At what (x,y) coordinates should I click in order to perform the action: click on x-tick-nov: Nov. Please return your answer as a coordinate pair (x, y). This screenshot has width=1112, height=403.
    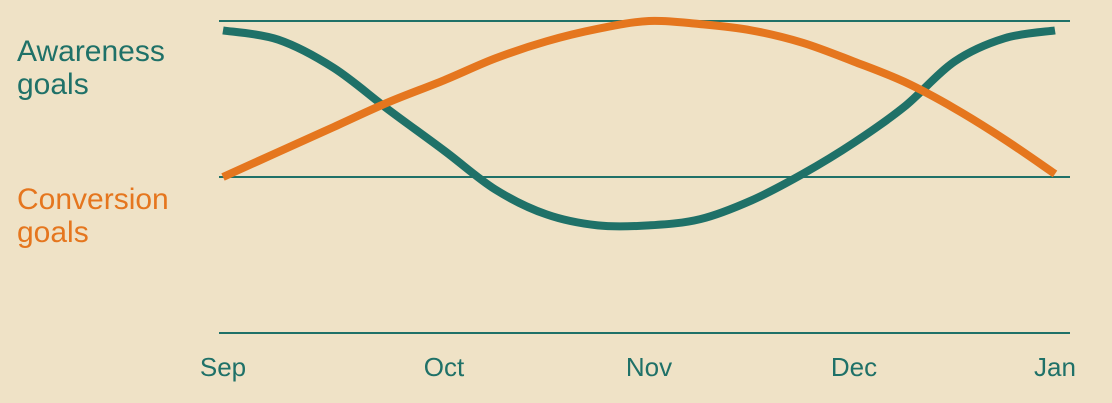
    Looking at the image, I should click on (649, 367).